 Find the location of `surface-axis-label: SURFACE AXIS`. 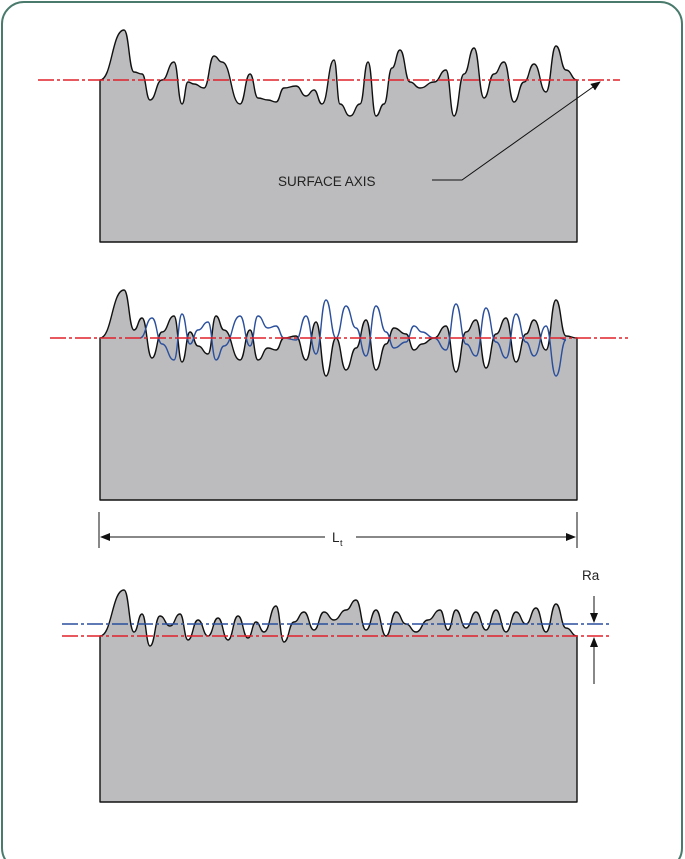

surface-axis-label: SURFACE AXIS is located at coordinates (327, 181).